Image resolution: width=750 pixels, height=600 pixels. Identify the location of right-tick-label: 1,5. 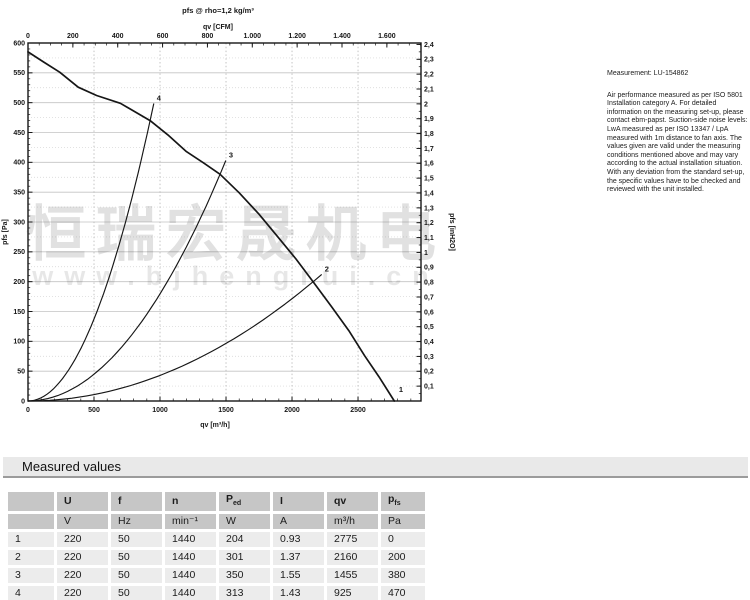
(429, 179).